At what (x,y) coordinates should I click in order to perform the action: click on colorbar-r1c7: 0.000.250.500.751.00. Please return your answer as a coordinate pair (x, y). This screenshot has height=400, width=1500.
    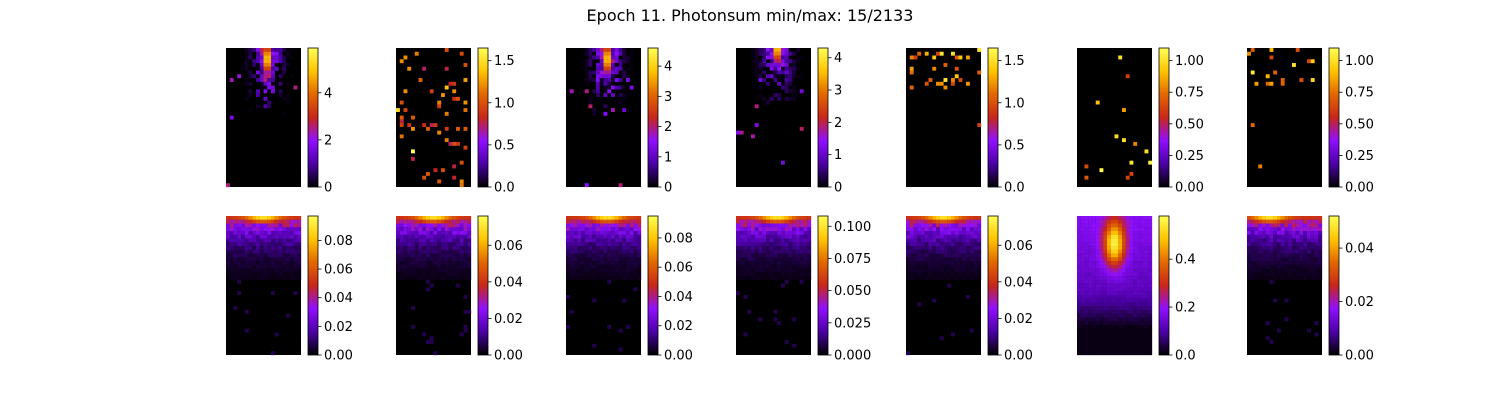
    Looking at the image, I should click on (1351, 121).